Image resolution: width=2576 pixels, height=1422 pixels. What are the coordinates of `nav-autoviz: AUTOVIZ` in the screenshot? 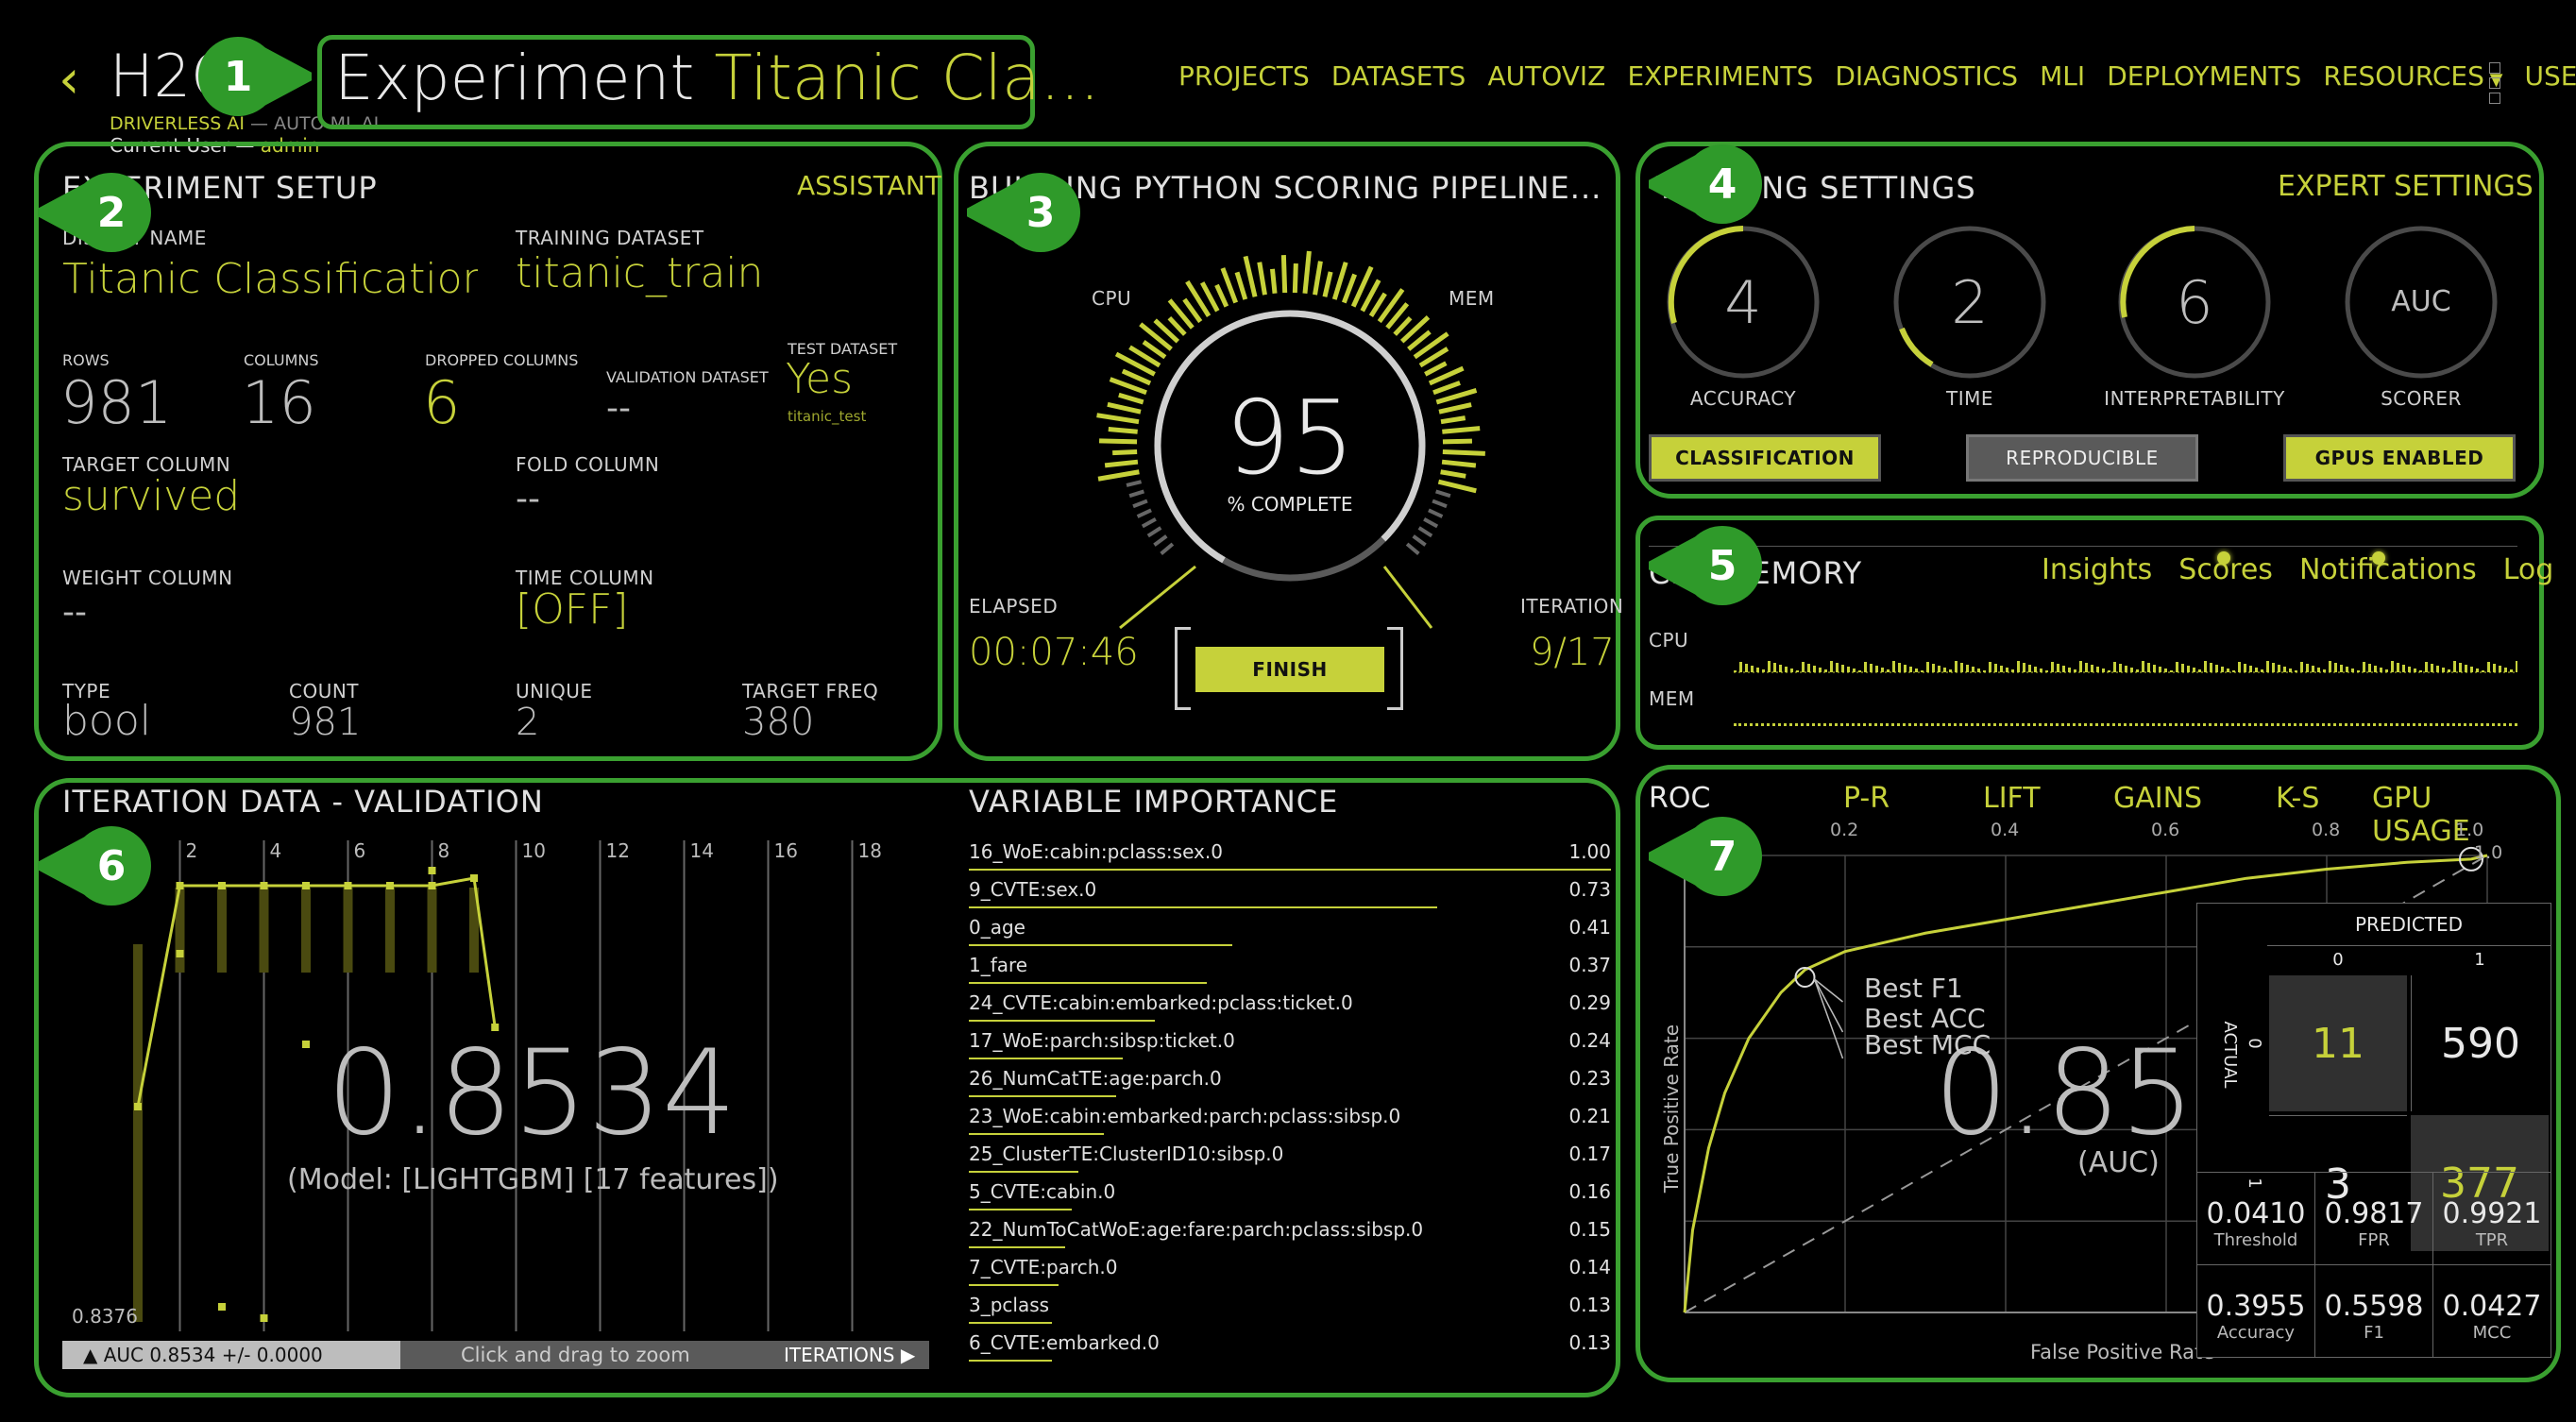 It's located at (1546, 76).